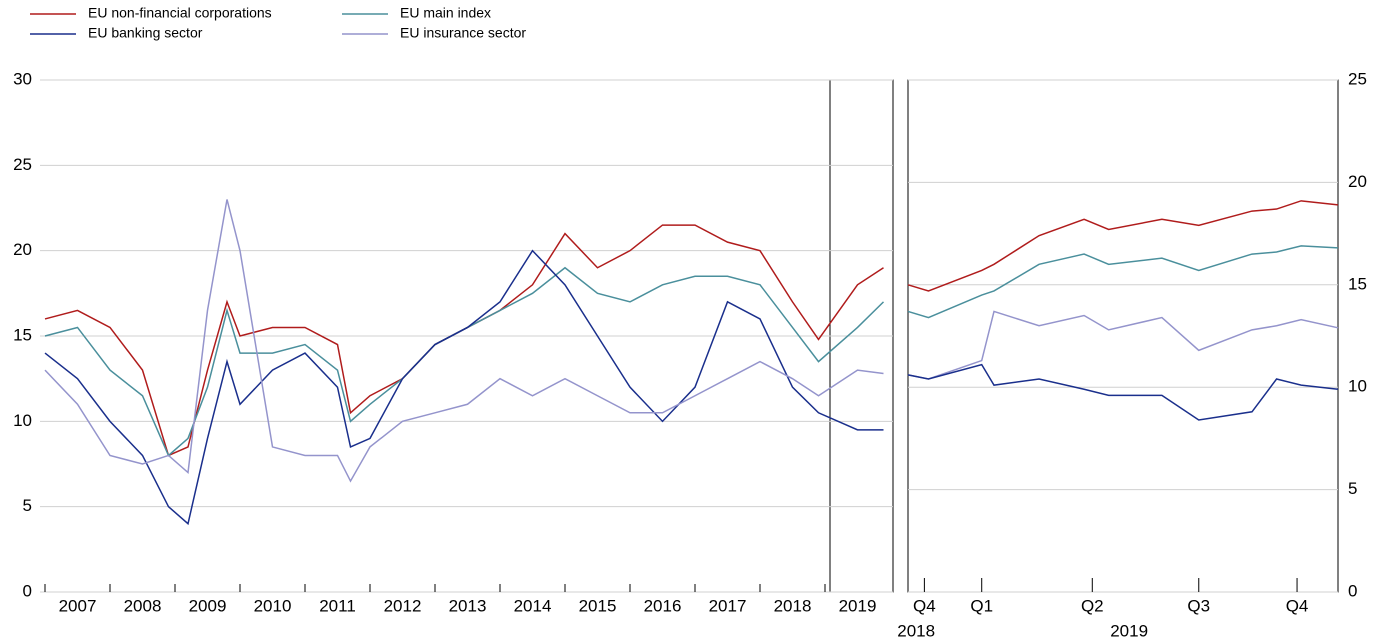  Describe the element at coordinates (463, 33) in the screenshot. I see `legend-label: EU insurance sector` at that location.